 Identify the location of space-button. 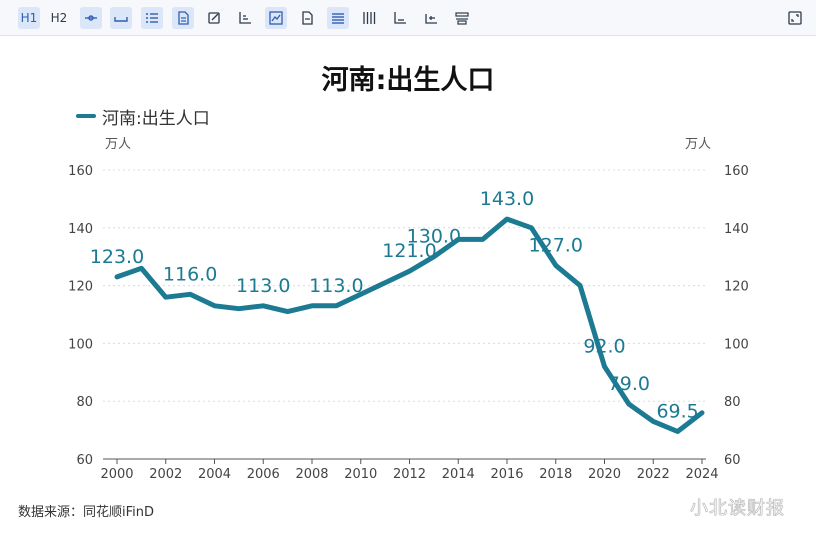
(121, 18).